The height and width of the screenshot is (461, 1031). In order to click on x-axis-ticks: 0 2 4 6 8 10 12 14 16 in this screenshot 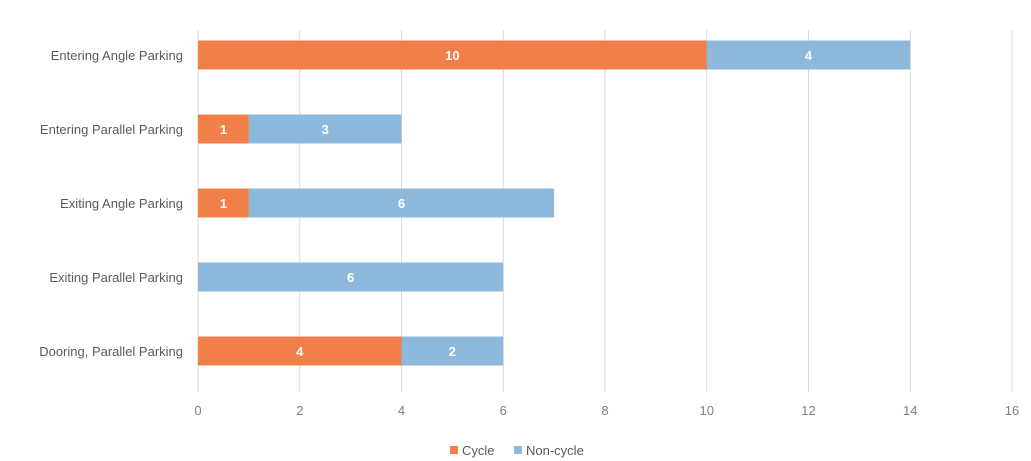, I will do `click(606, 410)`.